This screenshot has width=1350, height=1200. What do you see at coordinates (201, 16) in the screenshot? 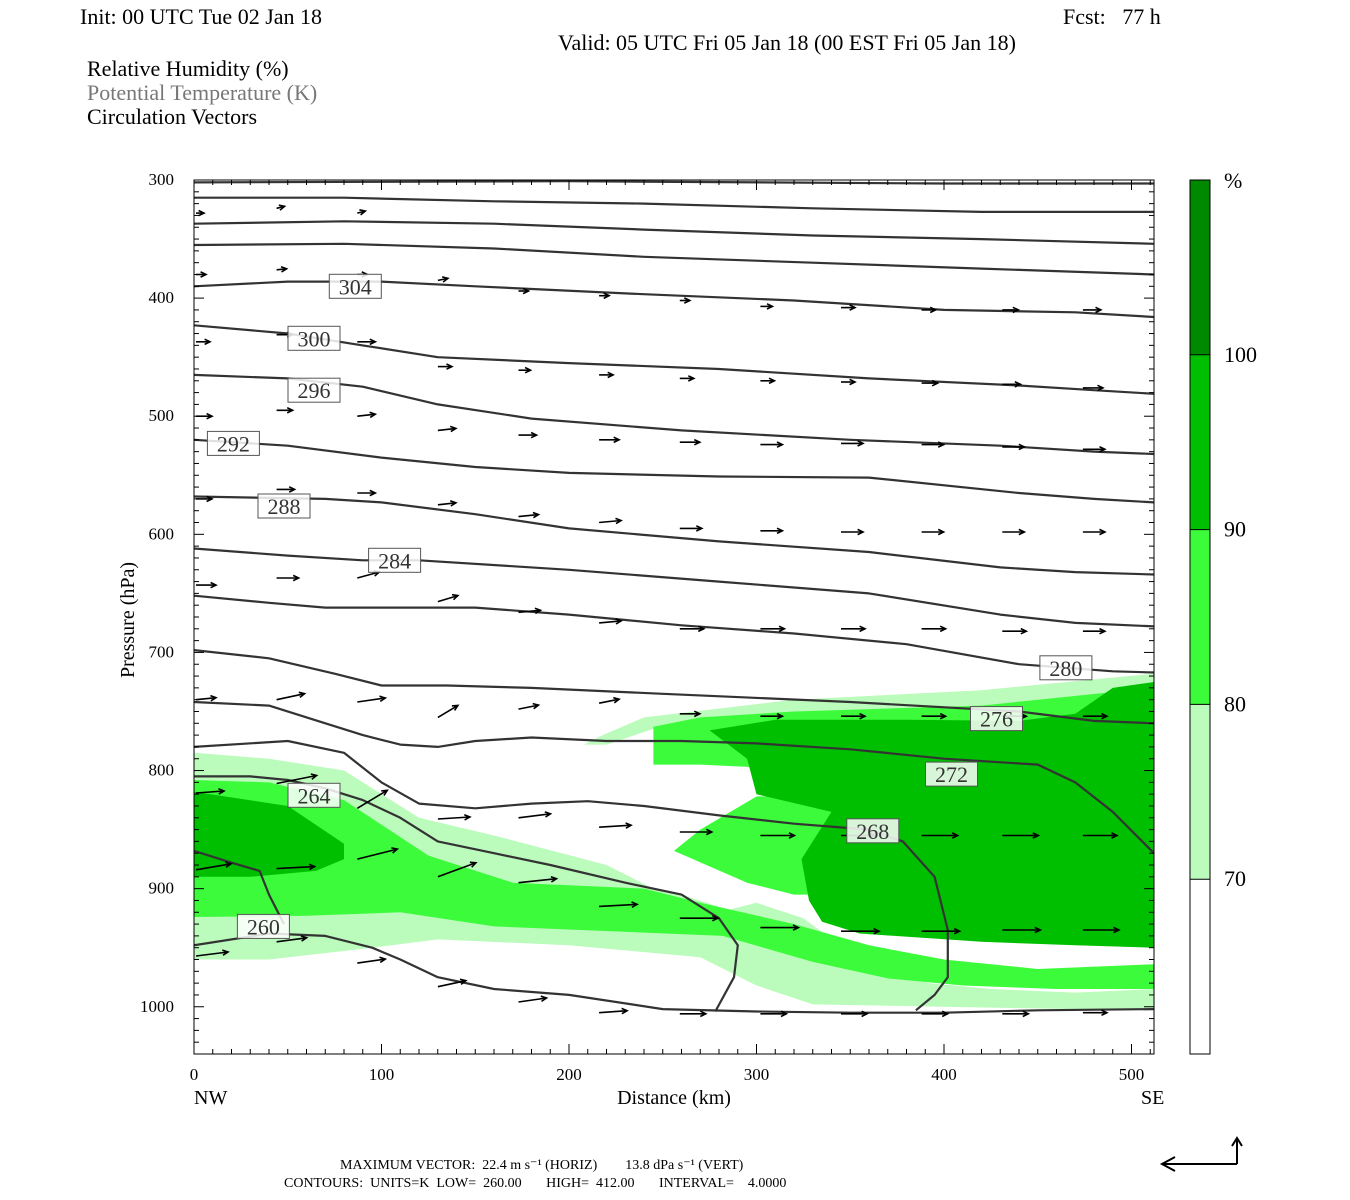
I see `init-time: Init: 00 UTC Tue 02 Jan 18` at bounding box center [201, 16].